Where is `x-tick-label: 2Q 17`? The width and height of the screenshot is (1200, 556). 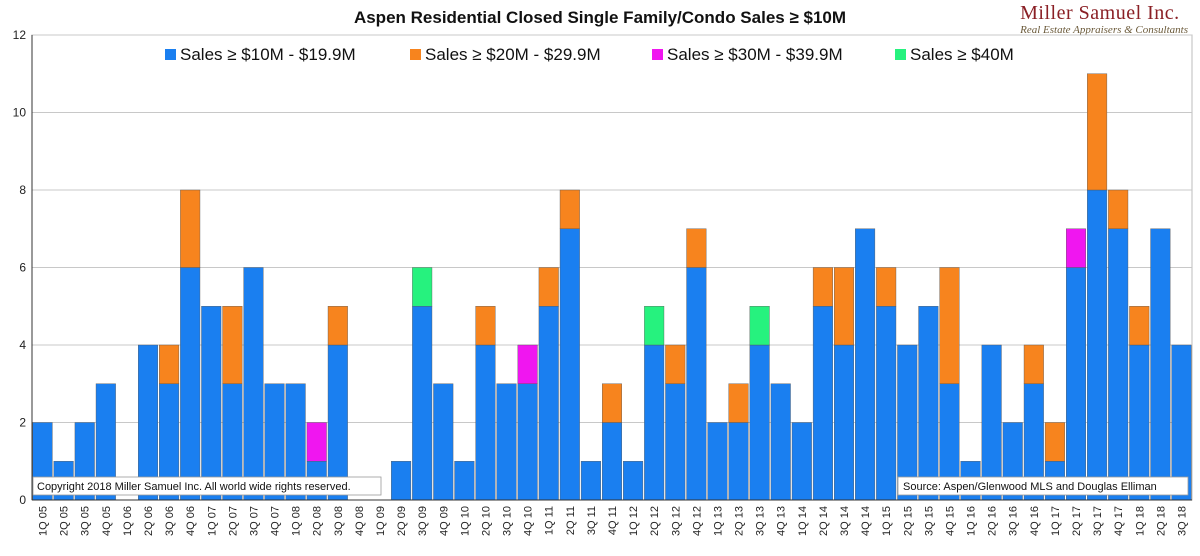 x-tick-label: 2Q 17 is located at coordinates (1077, 521).